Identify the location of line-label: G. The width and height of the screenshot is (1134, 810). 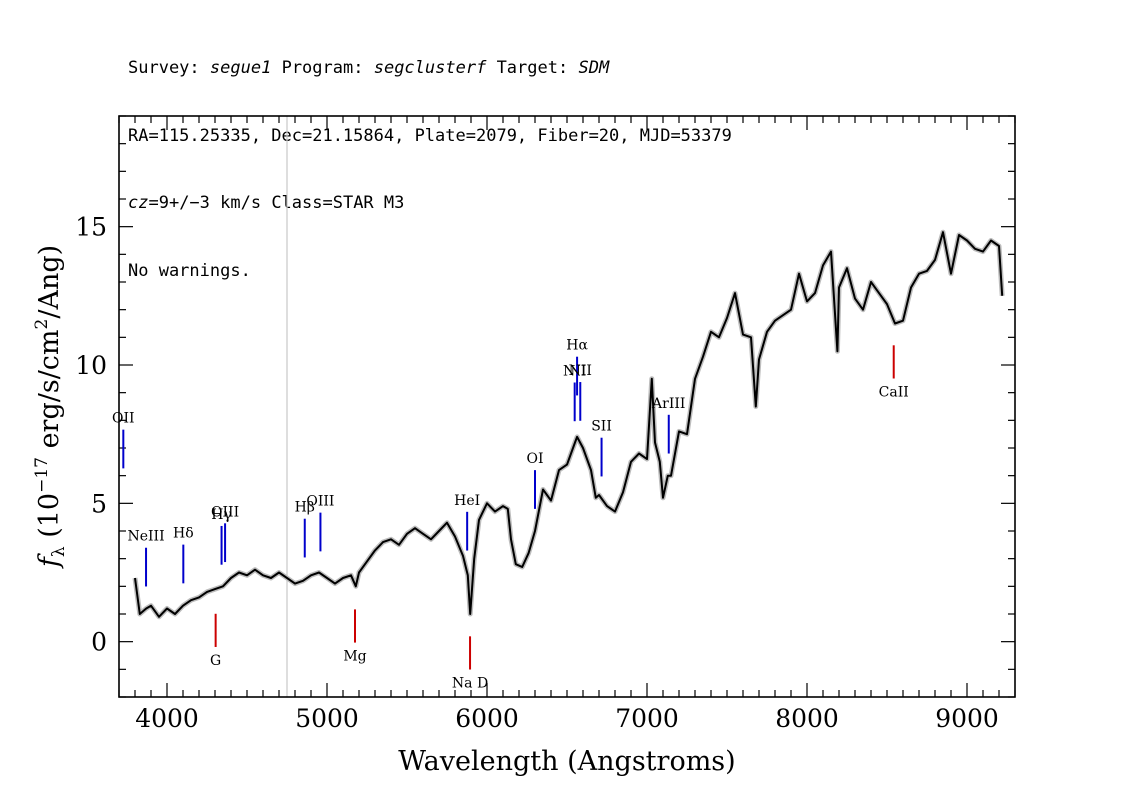
(215, 661).